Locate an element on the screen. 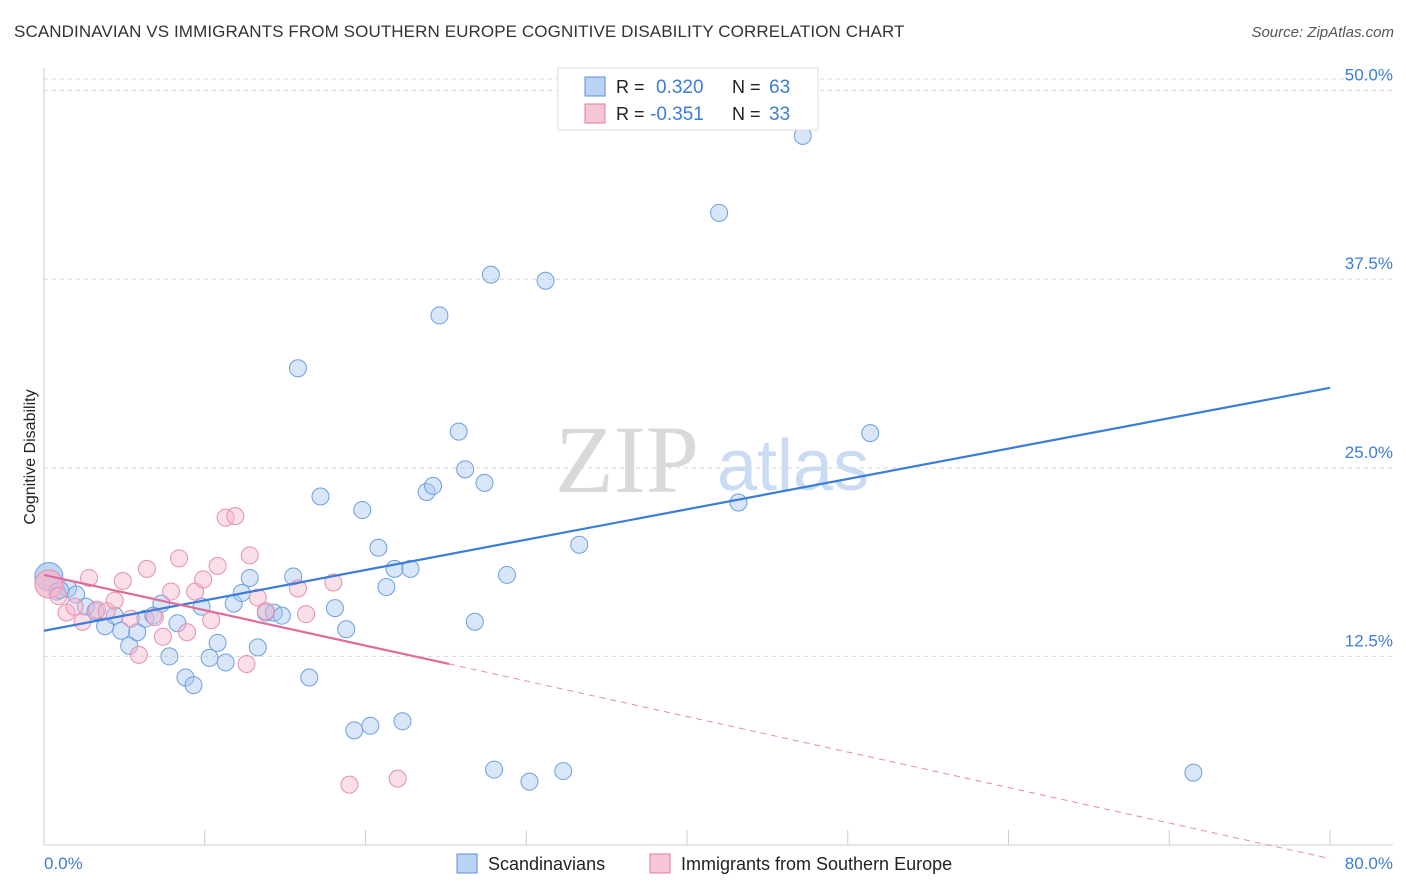 The width and height of the screenshot is (1406, 892). legend-r-value-1: 0.320 is located at coordinates (680, 87).